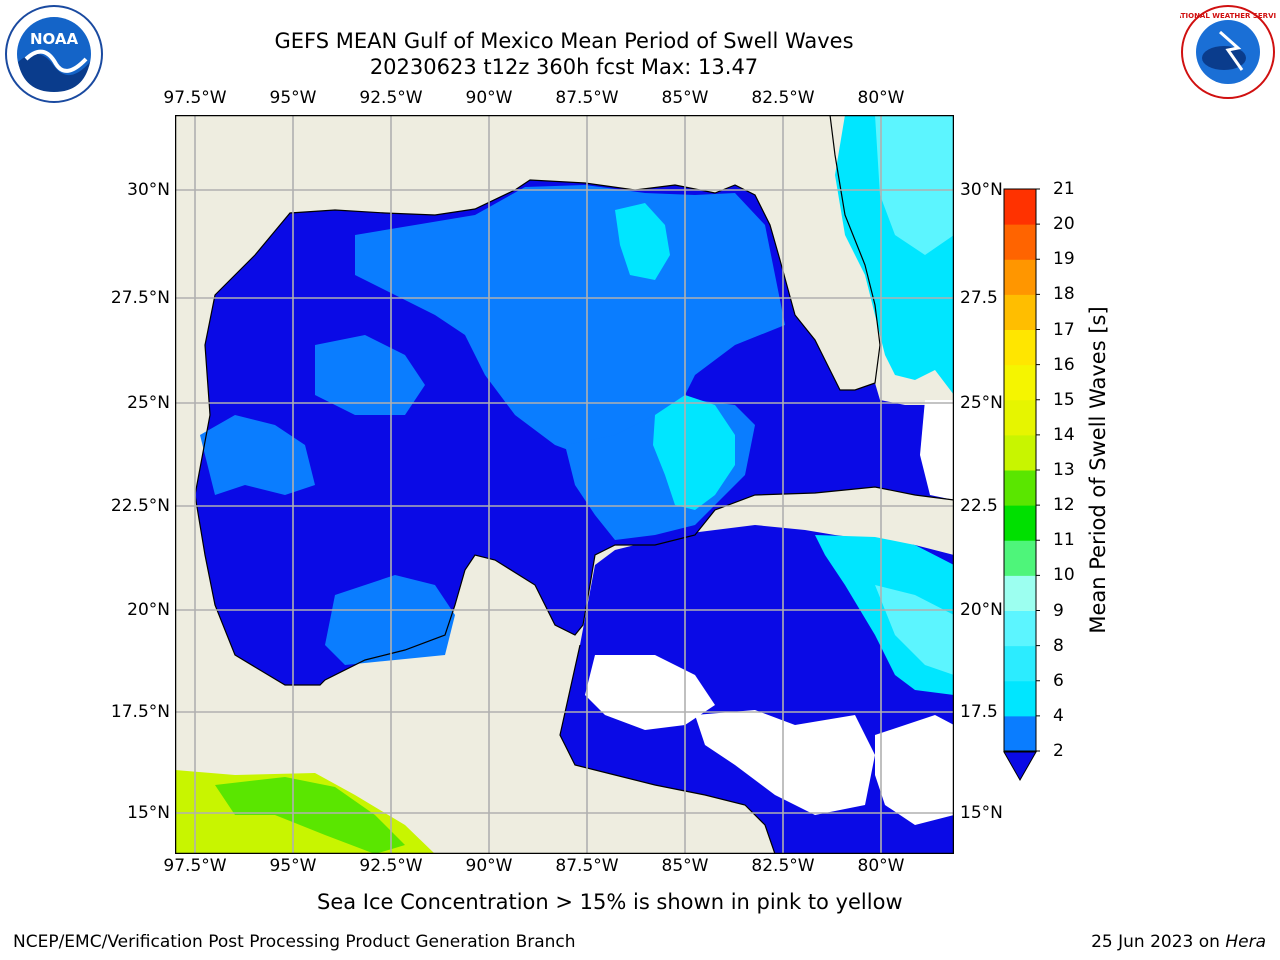 This screenshot has width=1280, height=960. What do you see at coordinates (54, 39) in the screenshot?
I see `noaa-logo-text: NOAA` at bounding box center [54, 39].